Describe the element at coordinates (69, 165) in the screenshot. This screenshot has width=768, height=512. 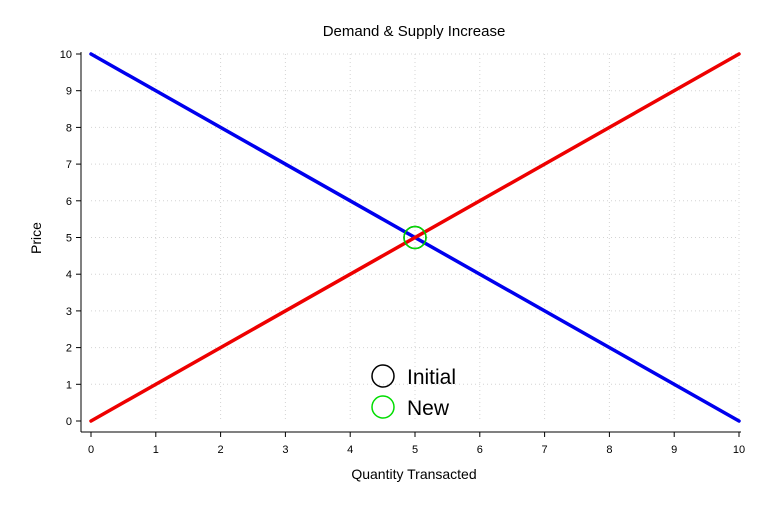
I see `y-tick-label: 7` at that location.